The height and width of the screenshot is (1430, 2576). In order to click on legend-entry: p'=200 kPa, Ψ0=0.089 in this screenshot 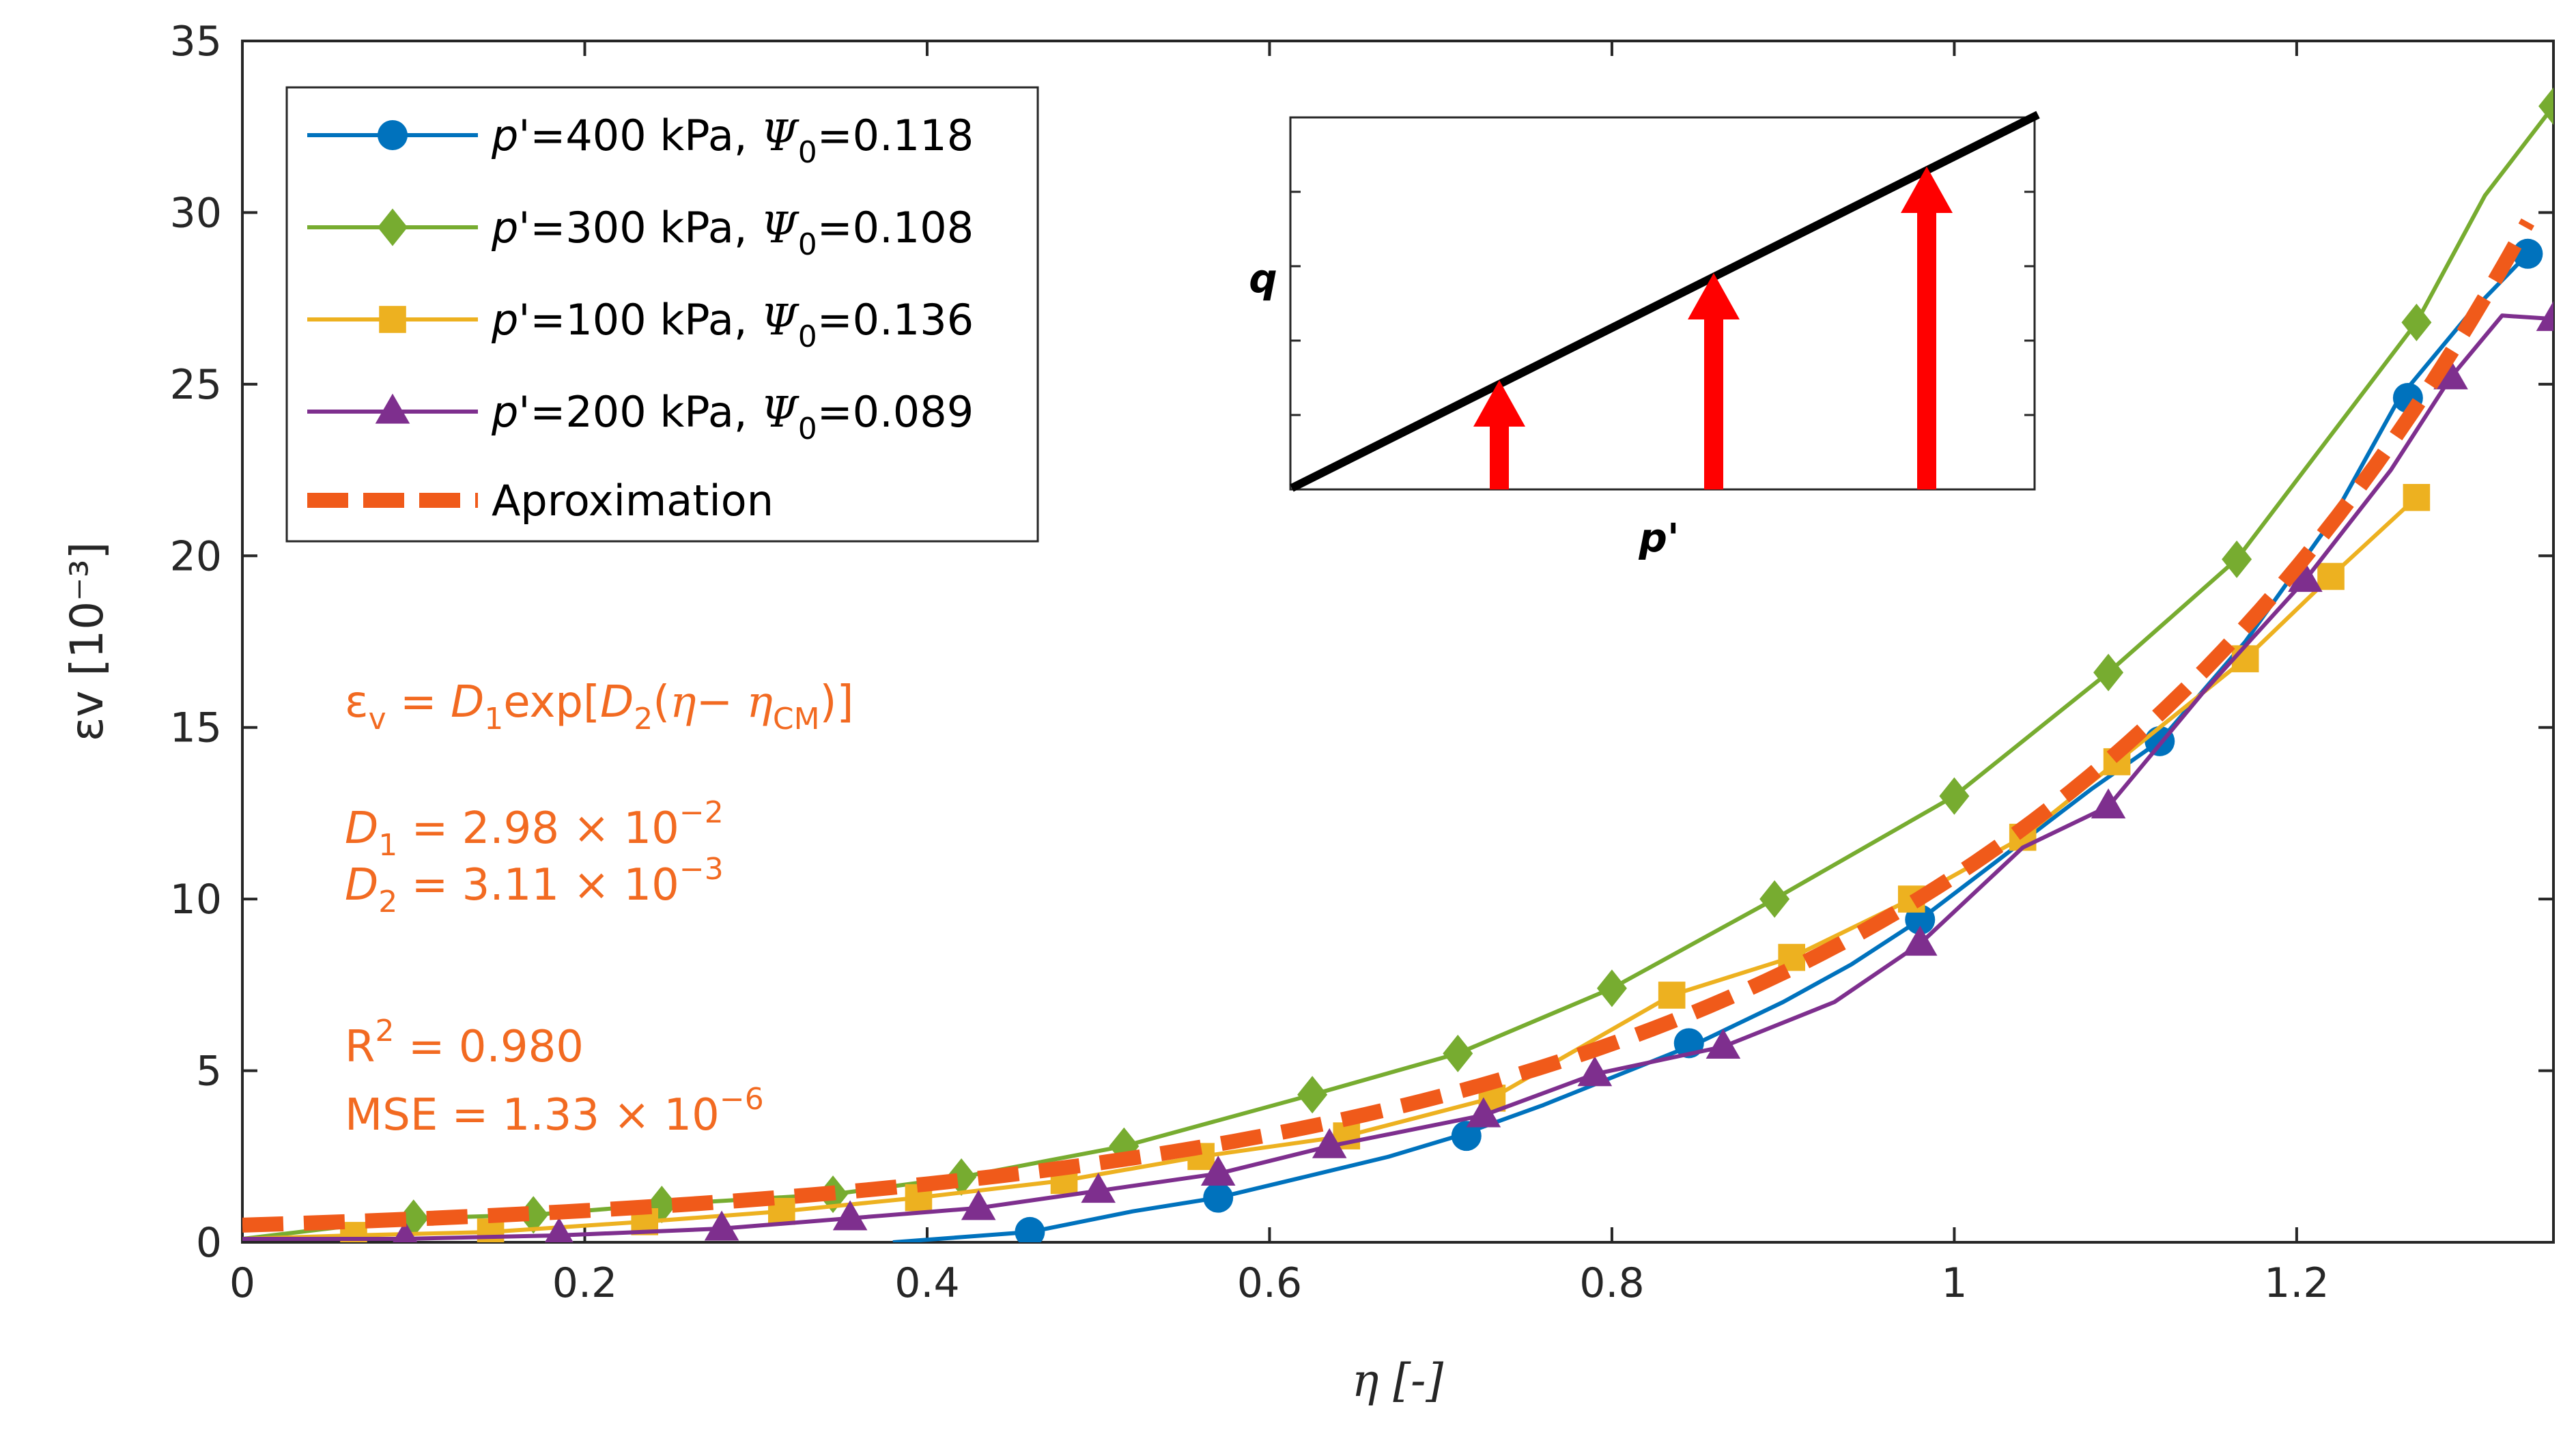, I will do `click(640, 416)`.